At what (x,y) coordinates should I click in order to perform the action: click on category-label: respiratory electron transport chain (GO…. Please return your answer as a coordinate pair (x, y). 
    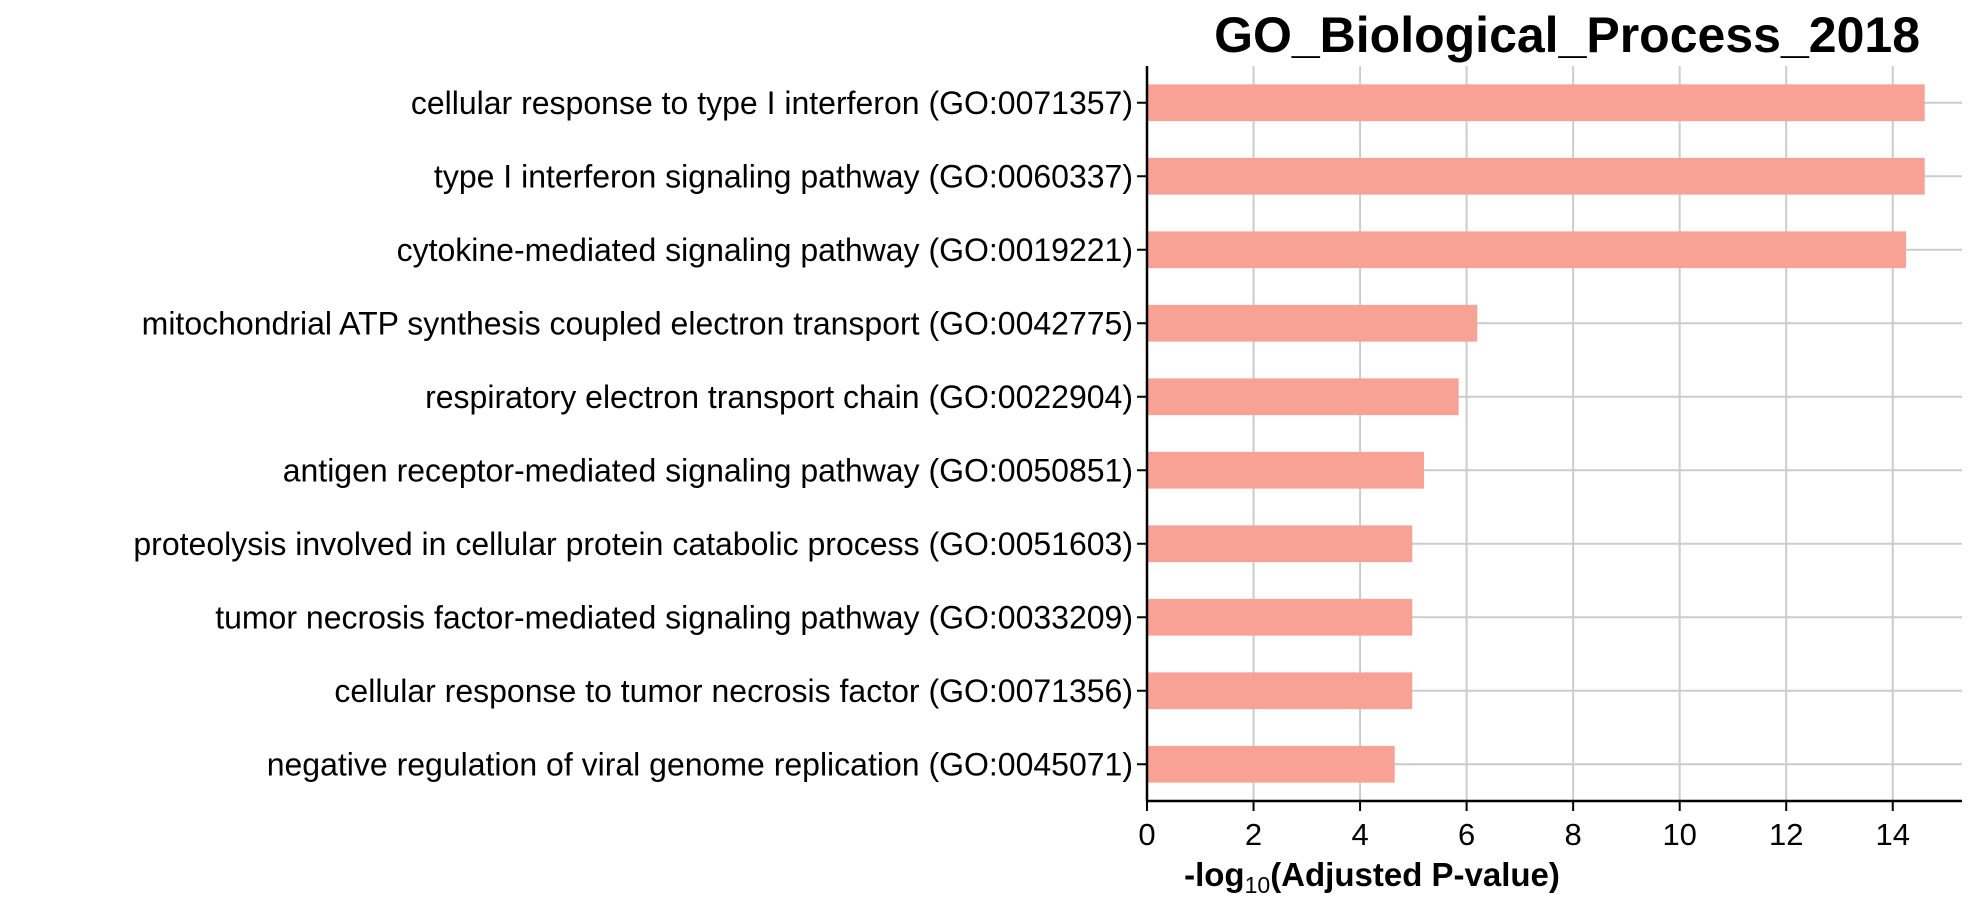
    Looking at the image, I should click on (779, 397).